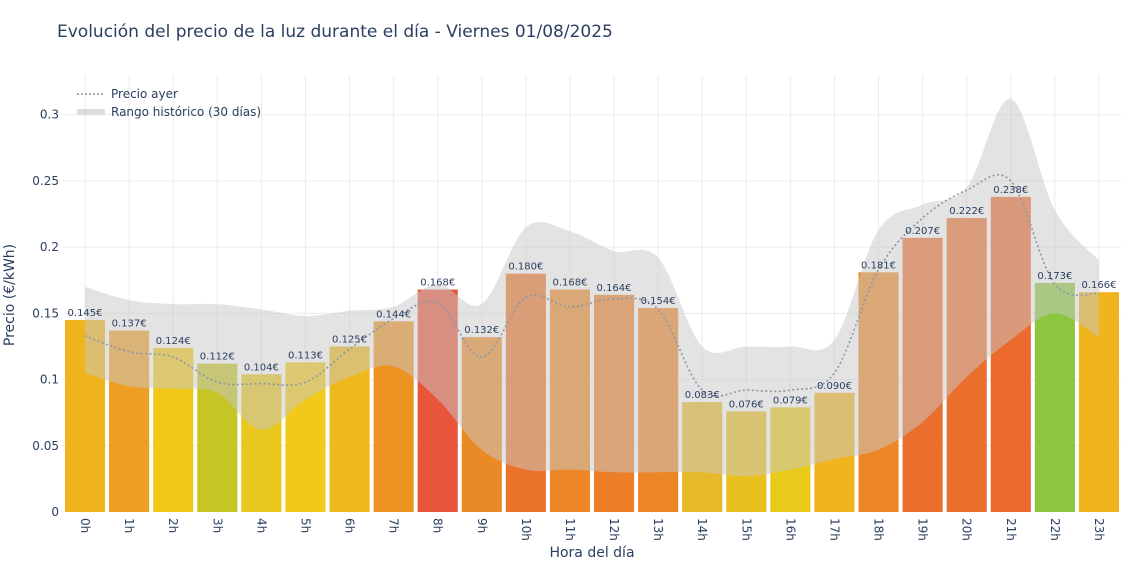  What do you see at coordinates (129, 525) in the screenshot?
I see `x-tick-label: 1h` at bounding box center [129, 525].